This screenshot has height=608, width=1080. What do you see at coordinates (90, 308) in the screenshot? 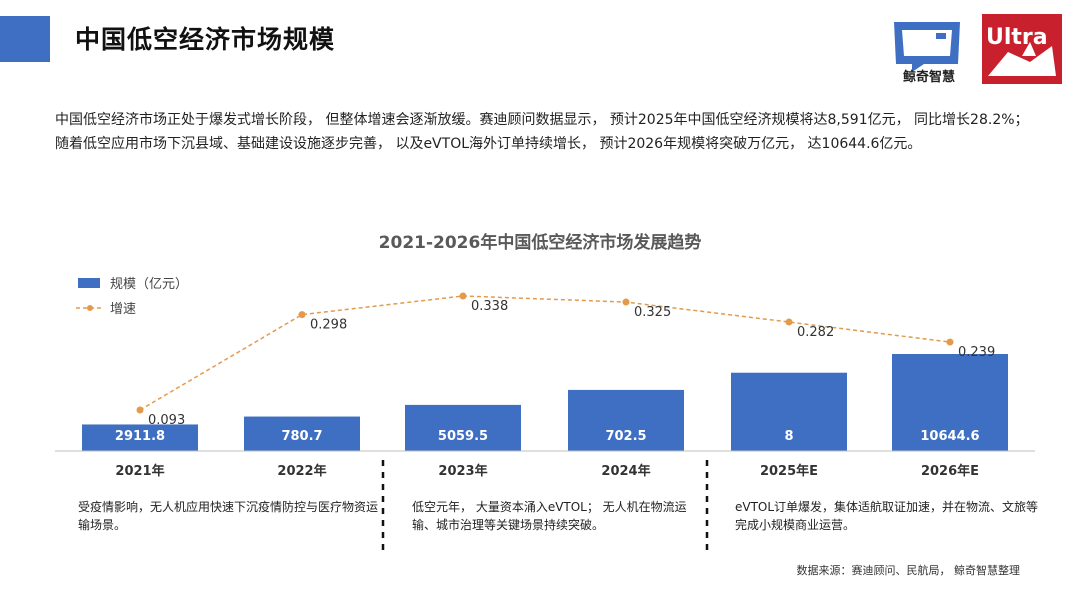
I see `legend-line-marker` at bounding box center [90, 308].